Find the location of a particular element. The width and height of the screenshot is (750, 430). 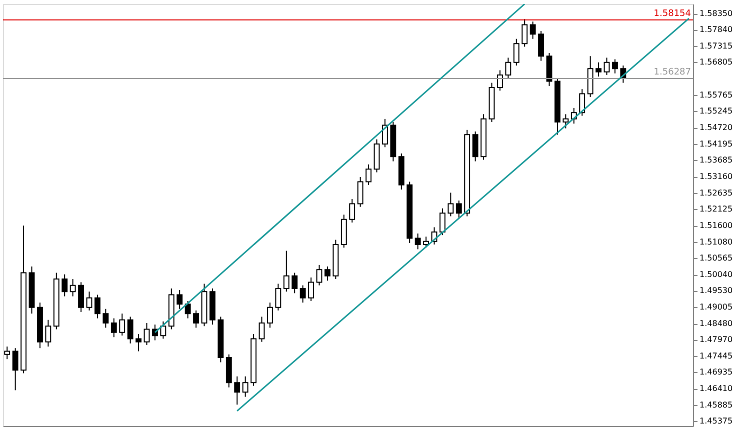

y-tick-label: 1.46410 is located at coordinates (716, 389).